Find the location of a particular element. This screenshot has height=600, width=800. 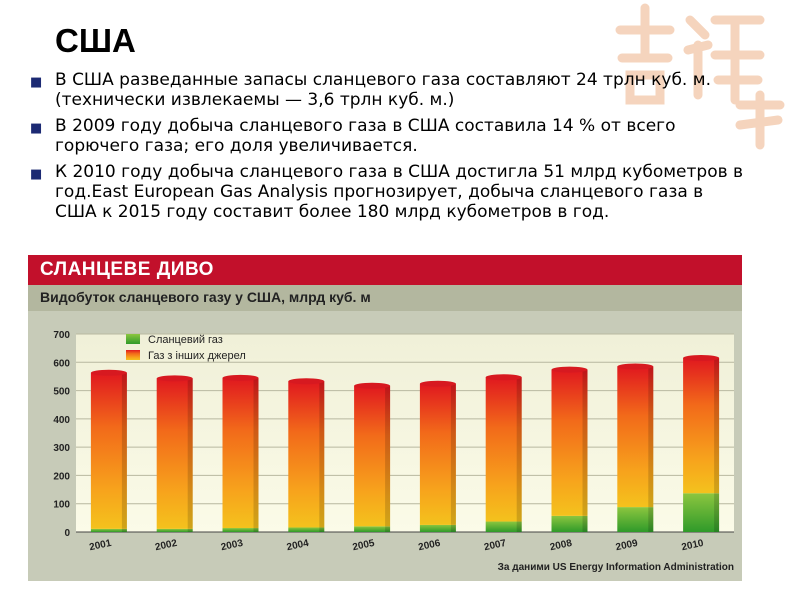

y-tick-label: 300 is located at coordinates (61, 448).